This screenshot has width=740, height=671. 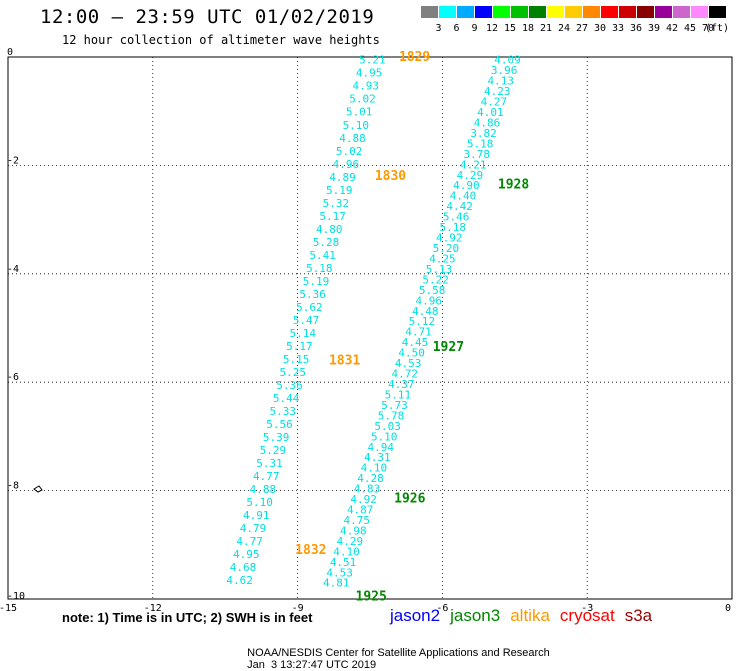 I want to click on swh-value-label: 5.78, so click(x=391, y=415).